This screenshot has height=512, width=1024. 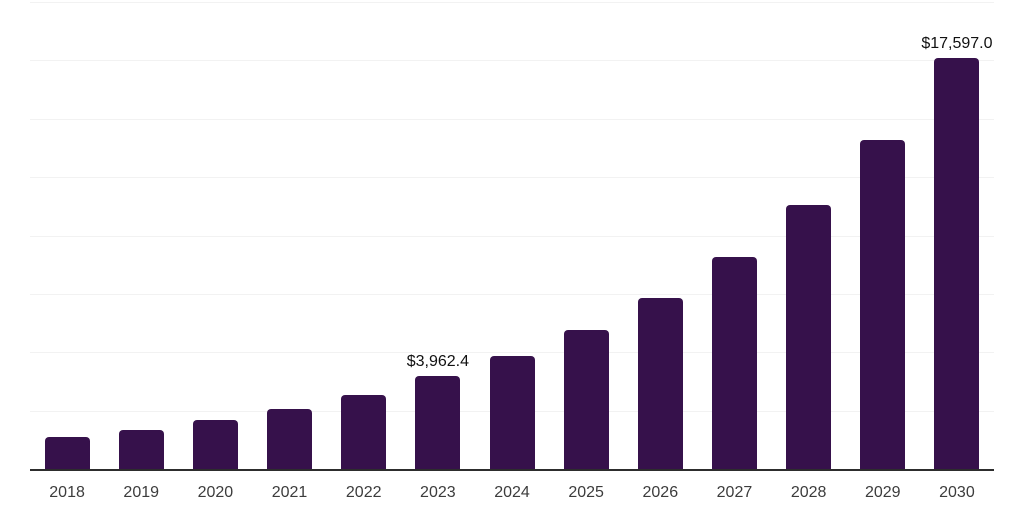 What do you see at coordinates (957, 44) in the screenshot?
I see `data-label-2030: $17,597.0` at bounding box center [957, 44].